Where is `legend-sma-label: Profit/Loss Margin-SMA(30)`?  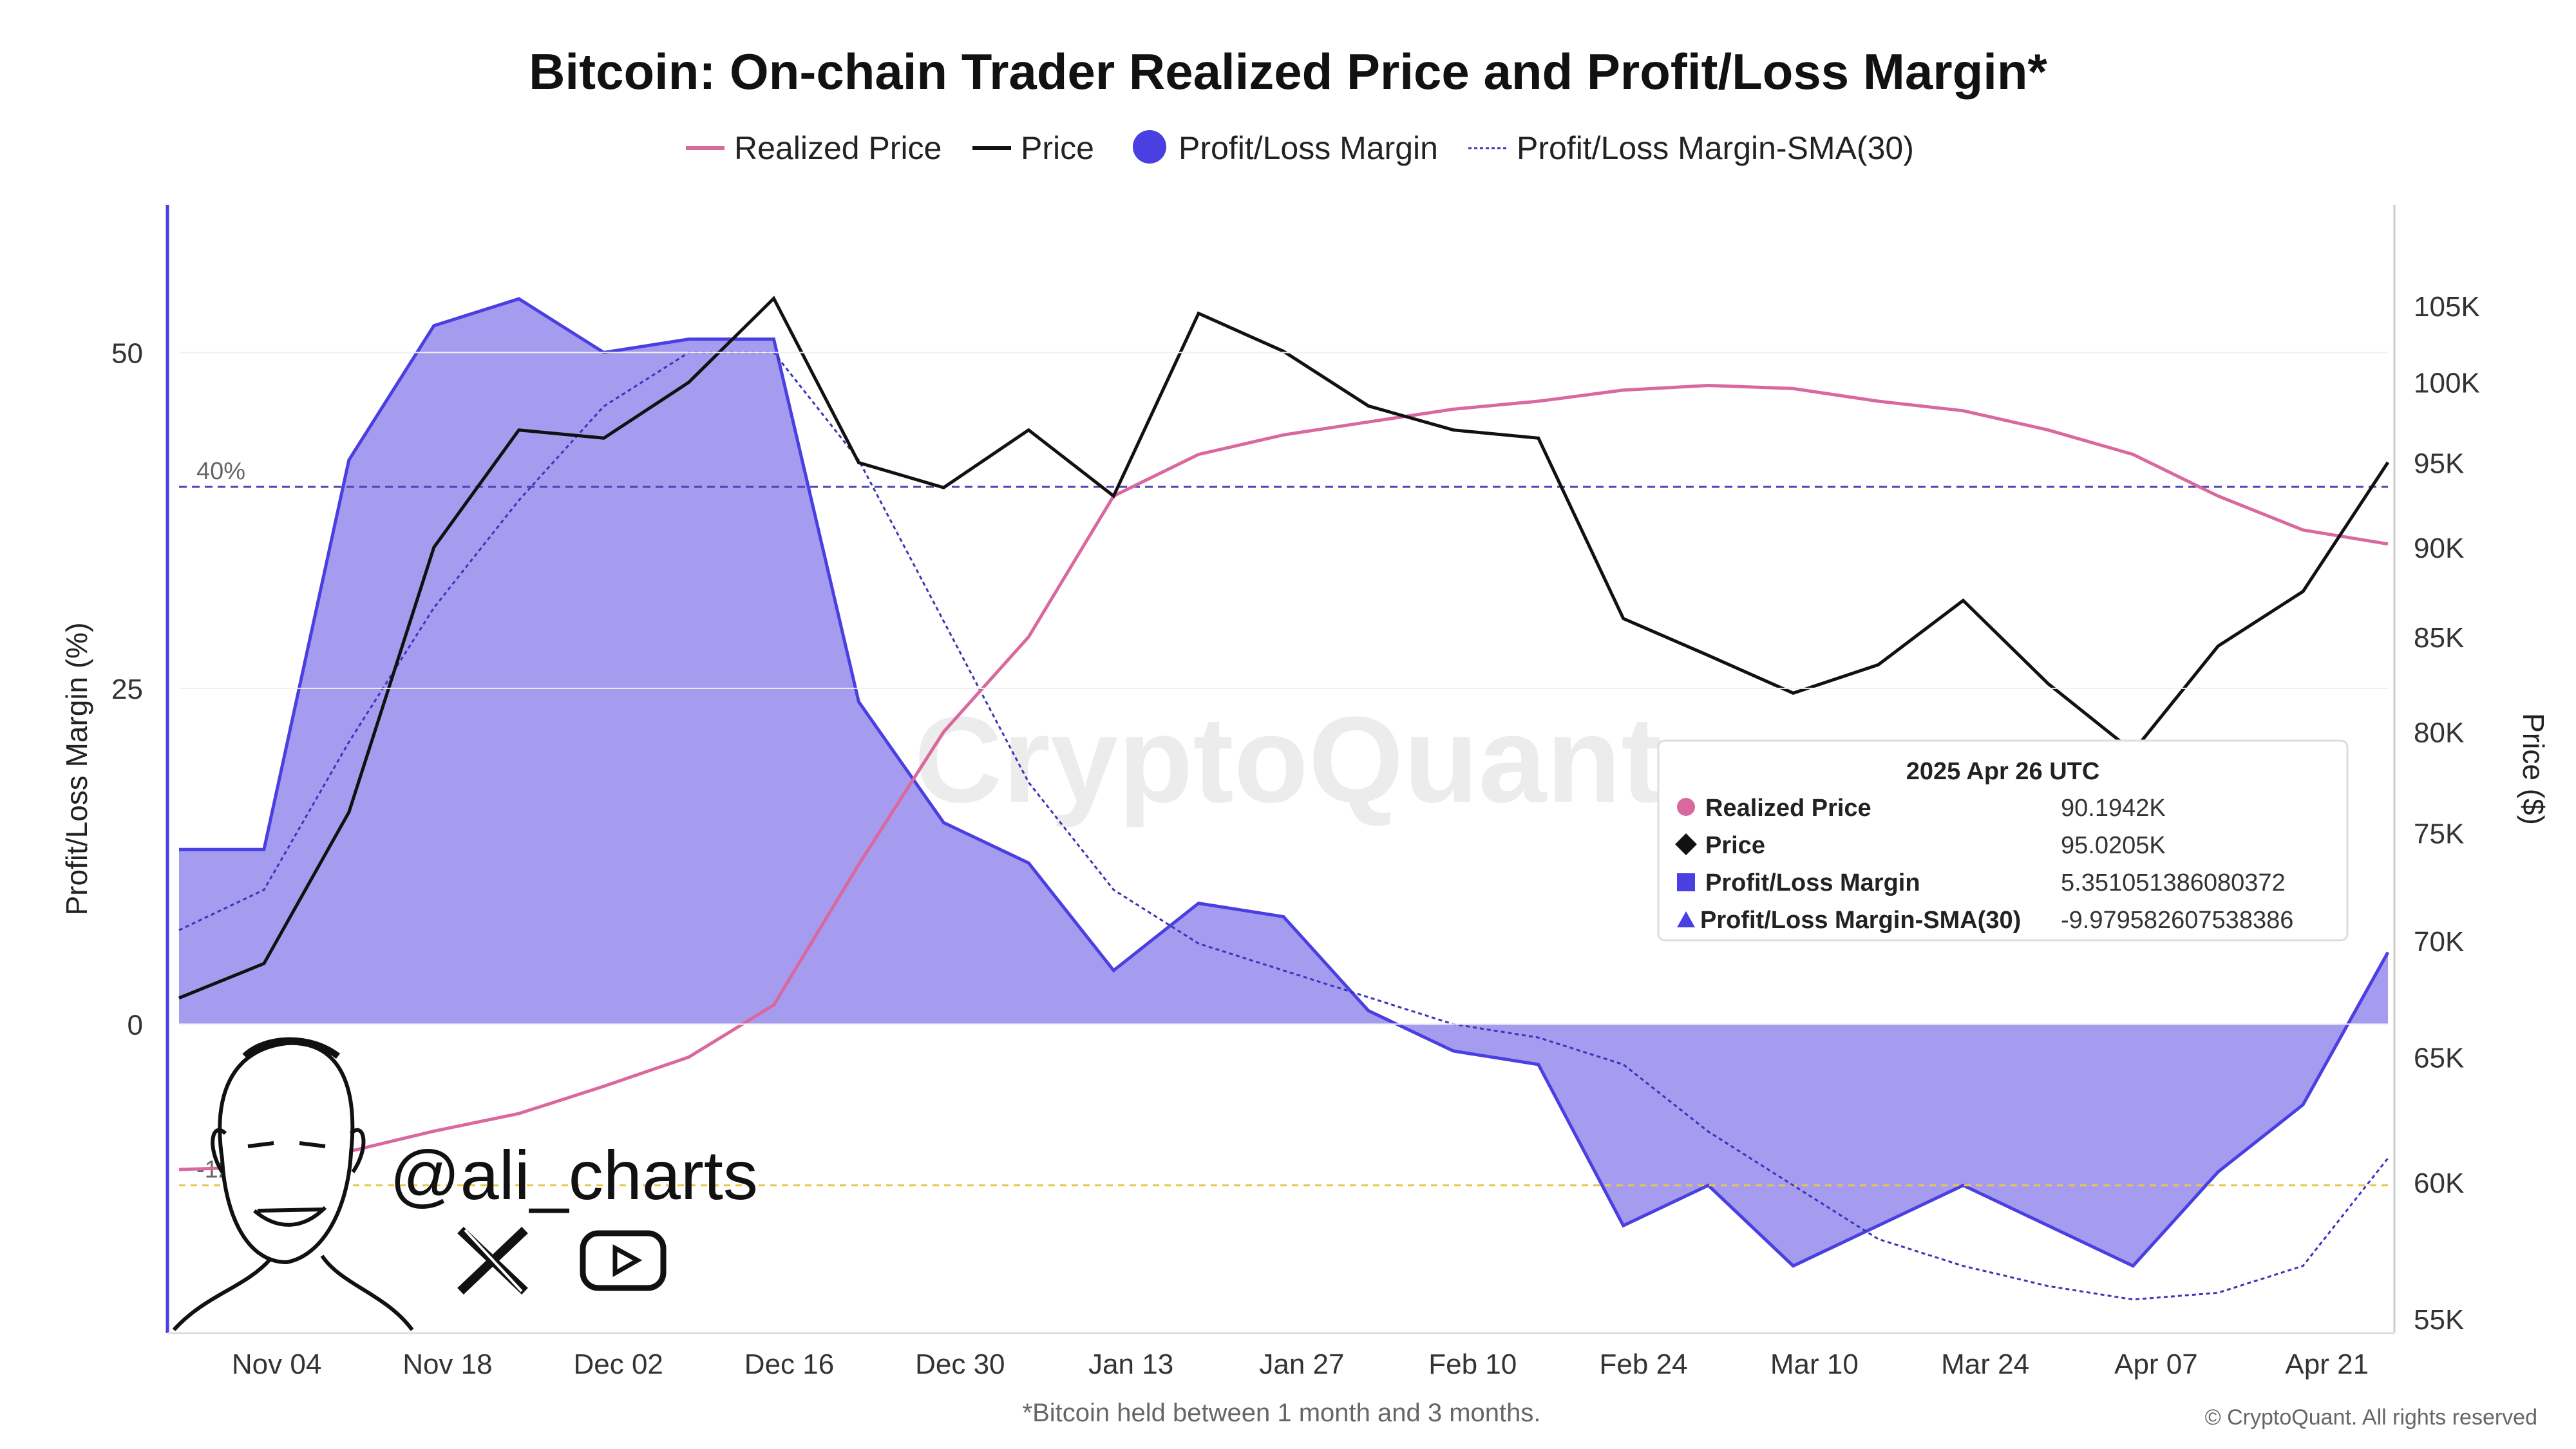 legend-sma-label: Profit/Loss Margin-SMA(30) is located at coordinates (1715, 148).